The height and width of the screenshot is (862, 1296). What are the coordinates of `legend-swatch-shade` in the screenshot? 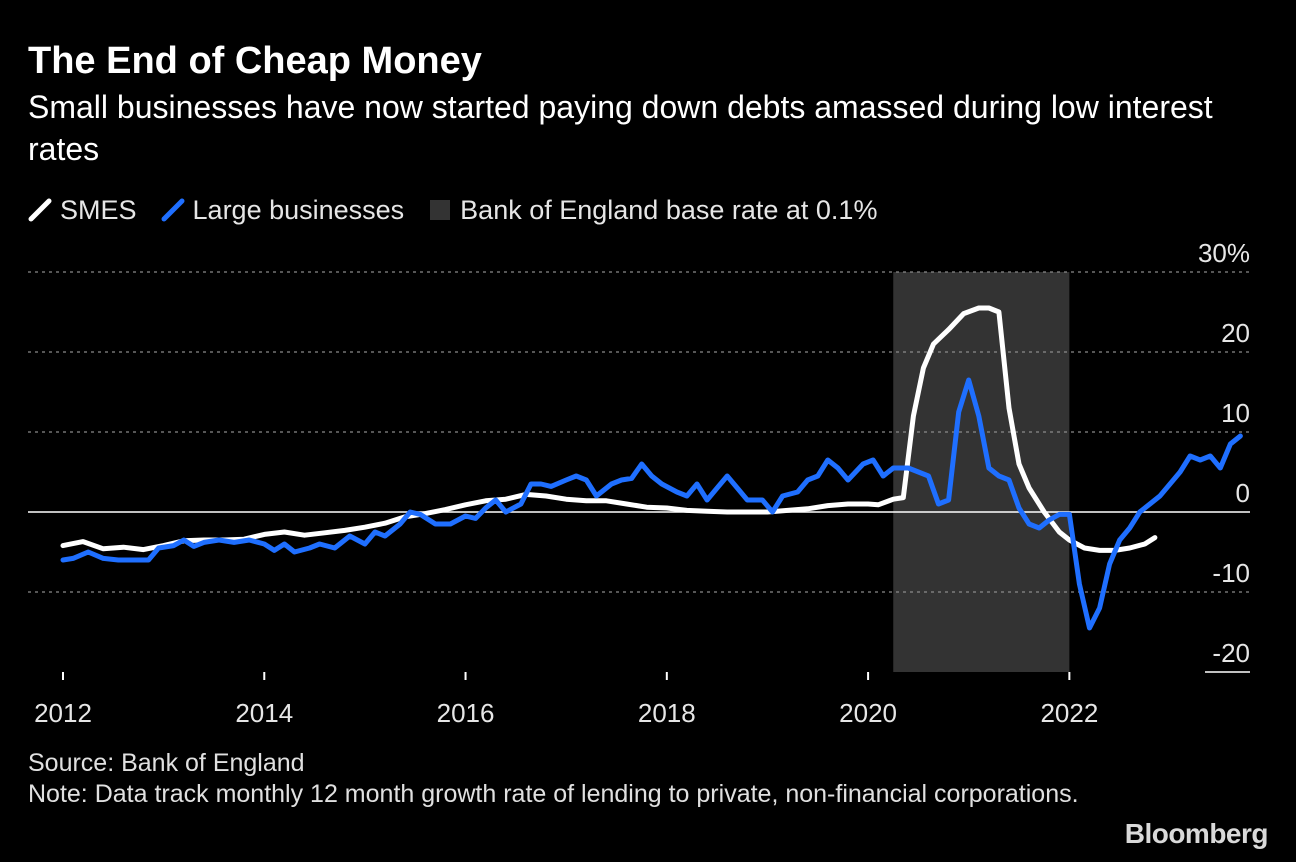 It's located at (440, 210).